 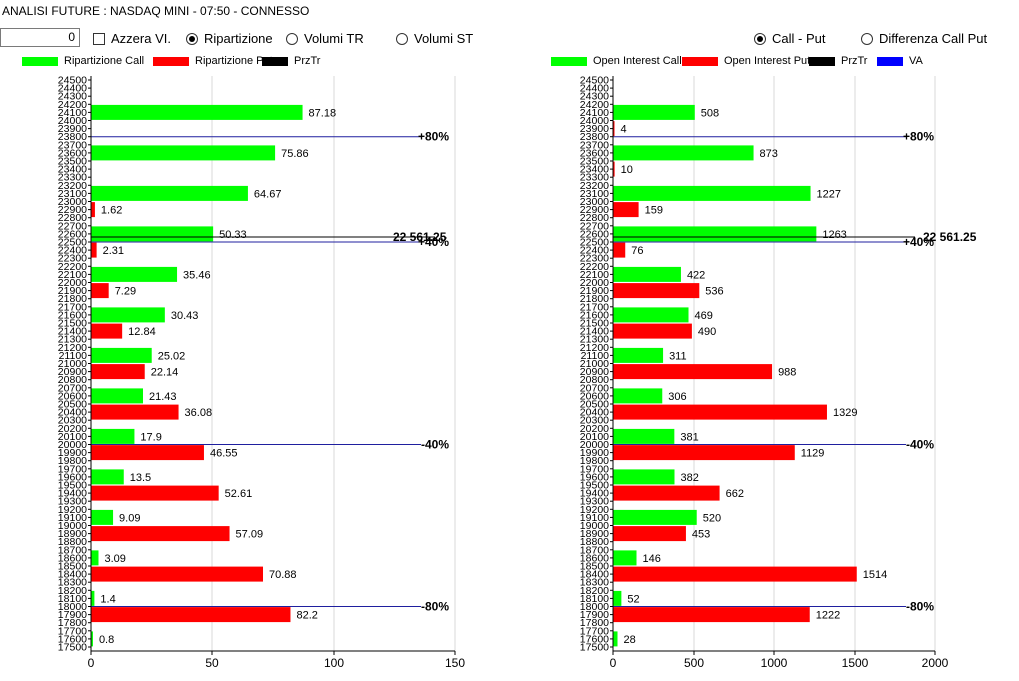 What do you see at coordinates (132, 38) in the screenshot?
I see `azzera-checkbox: Azzera VI.` at bounding box center [132, 38].